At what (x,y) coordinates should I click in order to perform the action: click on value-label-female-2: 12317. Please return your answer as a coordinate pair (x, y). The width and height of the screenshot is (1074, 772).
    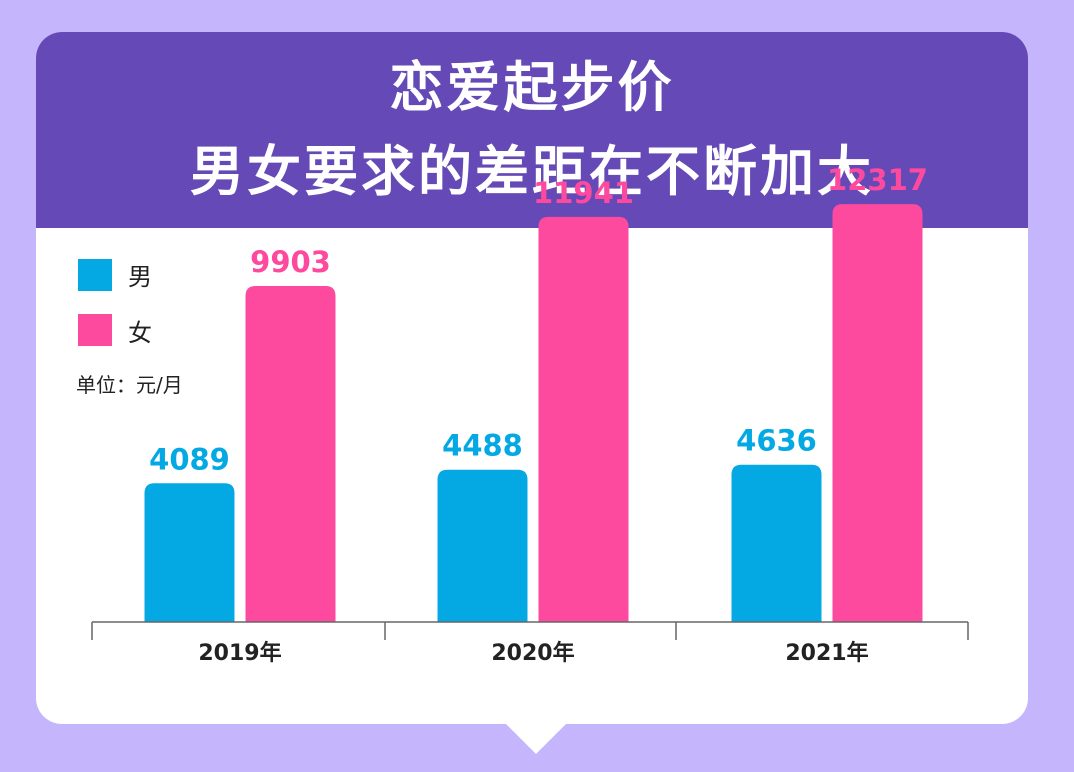
    Looking at the image, I should click on (877, 180).